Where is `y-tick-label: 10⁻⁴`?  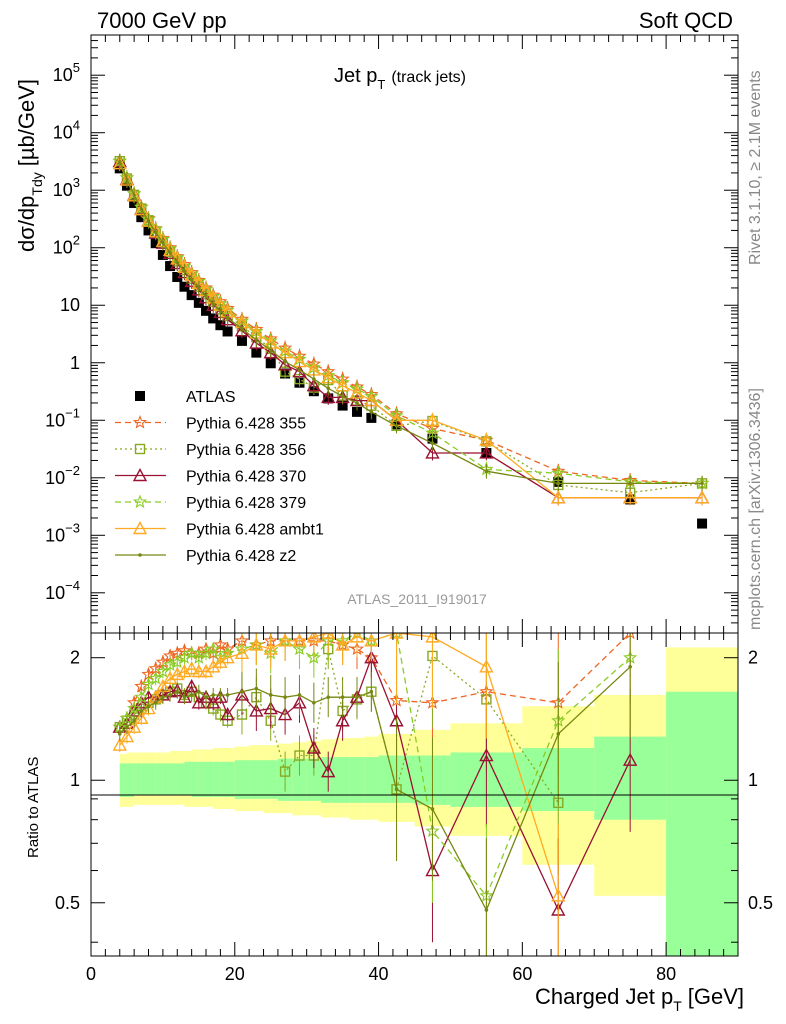 y-tick-label: 10⁻⁴ is located at coordinates (62, 590).